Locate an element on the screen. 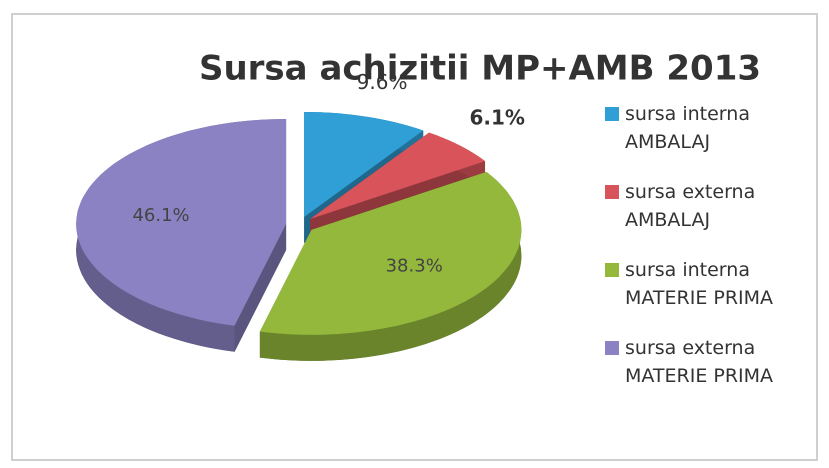 The width and height of the screenshot is (829, 468). slice-side is located at coordinates (390, 266).